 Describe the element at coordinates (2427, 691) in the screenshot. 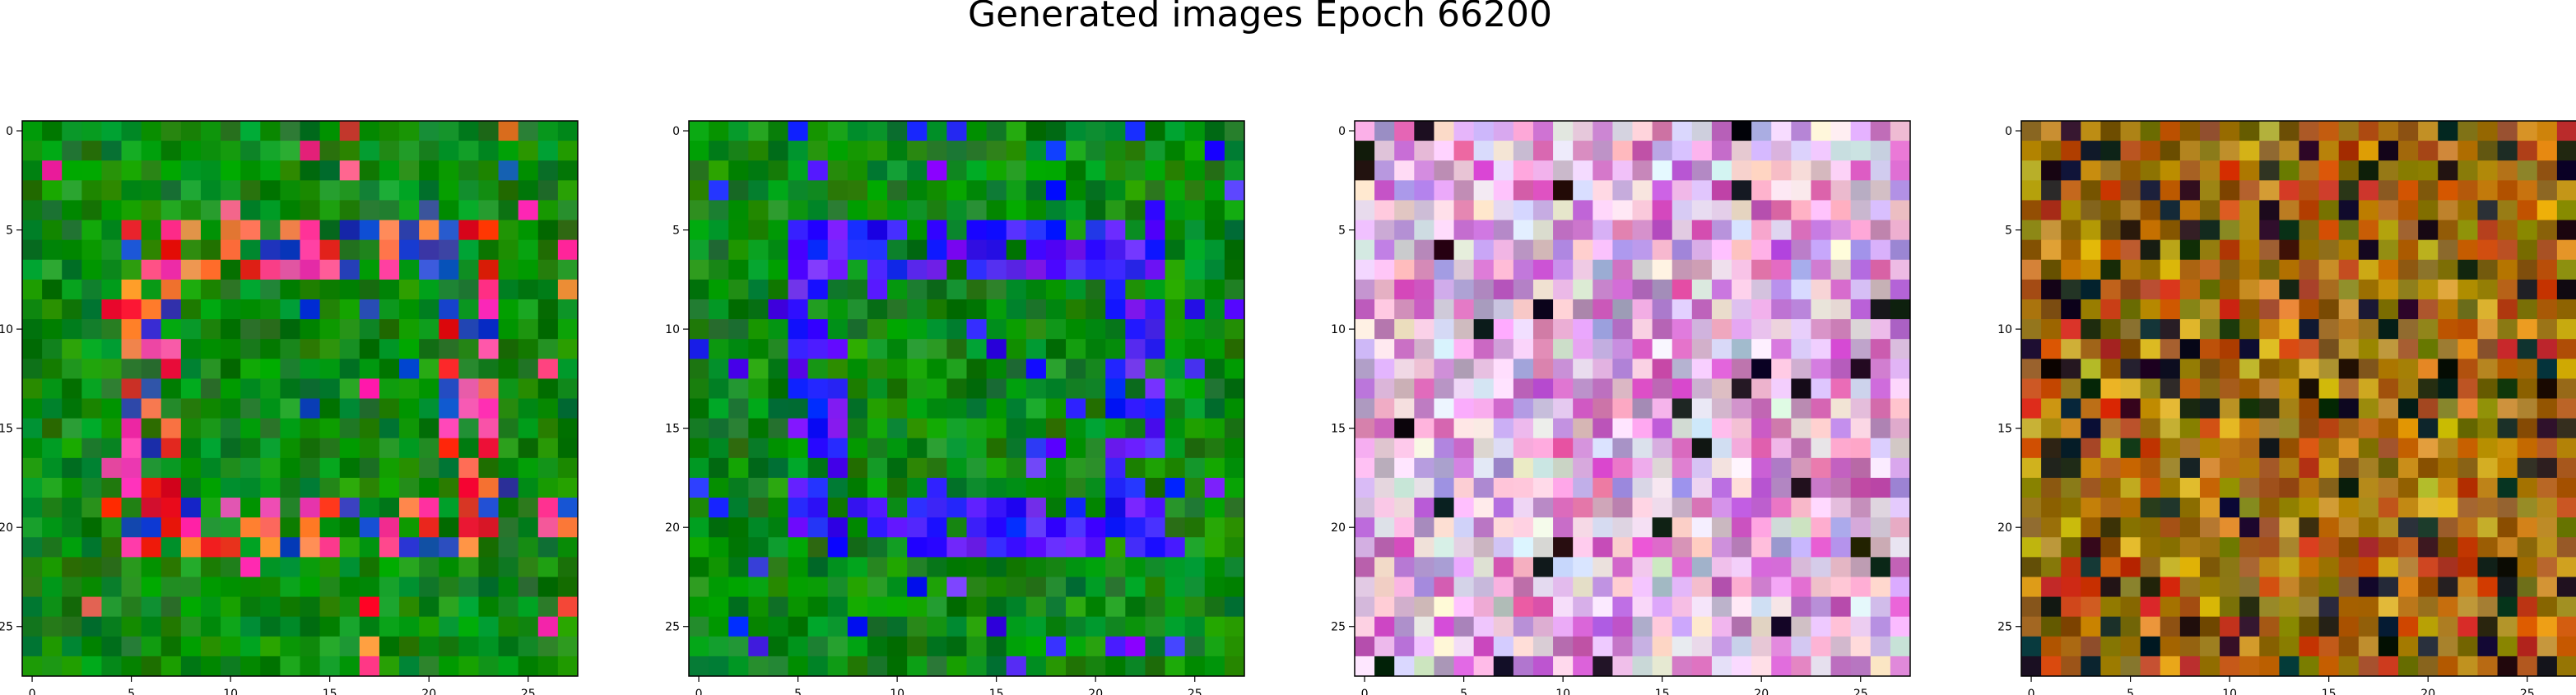

I see `x-tick-label: 20` at that location.